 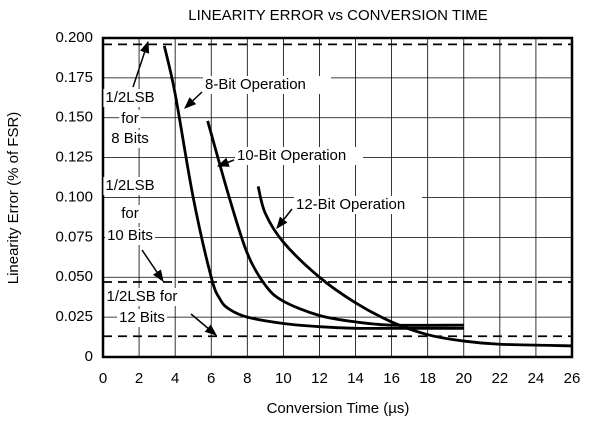 I want to click on y-tick-label: 0.100, so click(x=74, y=196).